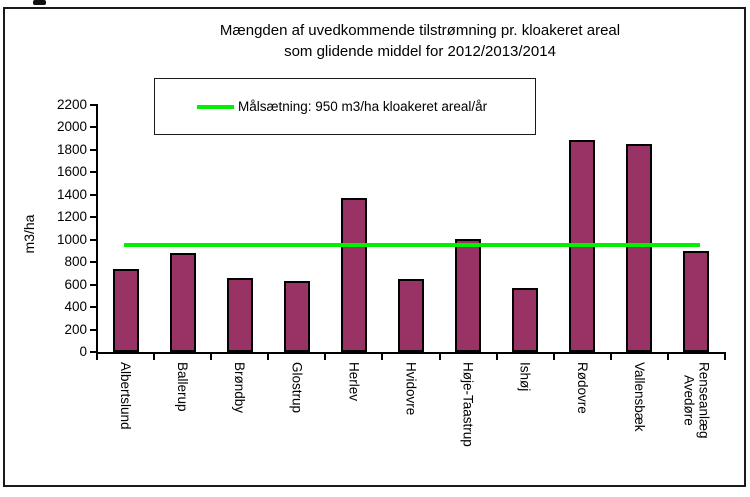  Describe the element at coordinates (411, 353) in the screenshot. I see `x-axis-line` at that location.